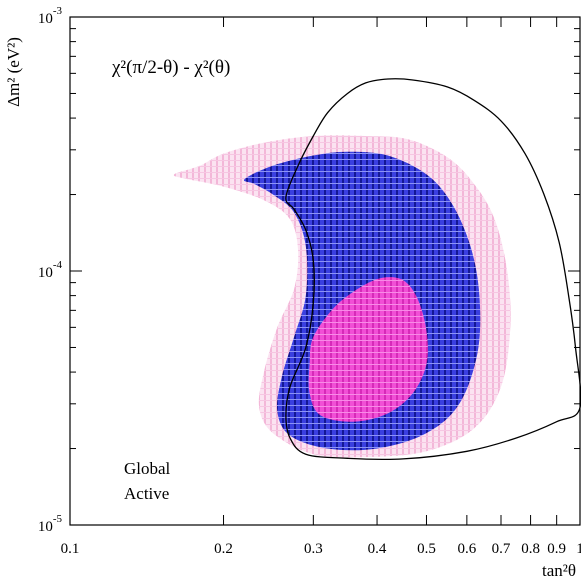  What do you see at coordinates (147, 468) in the screenshot?
I see `corner-label-global: Global` at bounding box center [147, 468].